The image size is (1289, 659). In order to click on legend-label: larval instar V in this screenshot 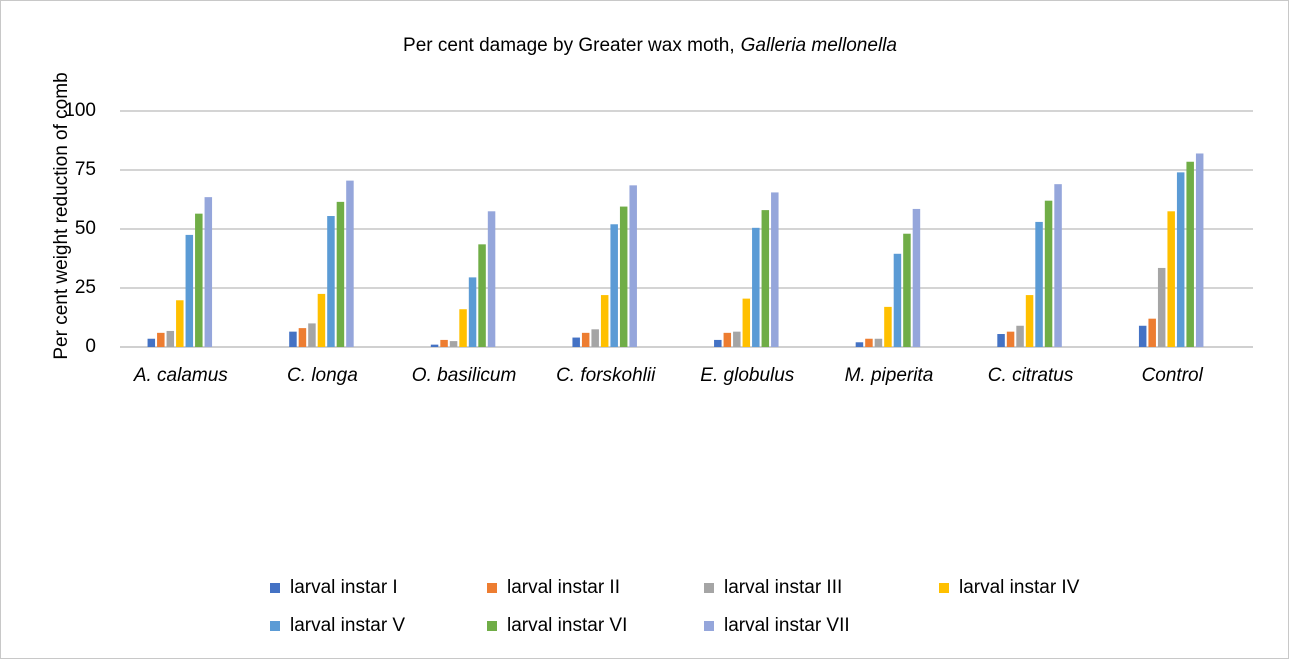, I will do `click(347, 625)`.